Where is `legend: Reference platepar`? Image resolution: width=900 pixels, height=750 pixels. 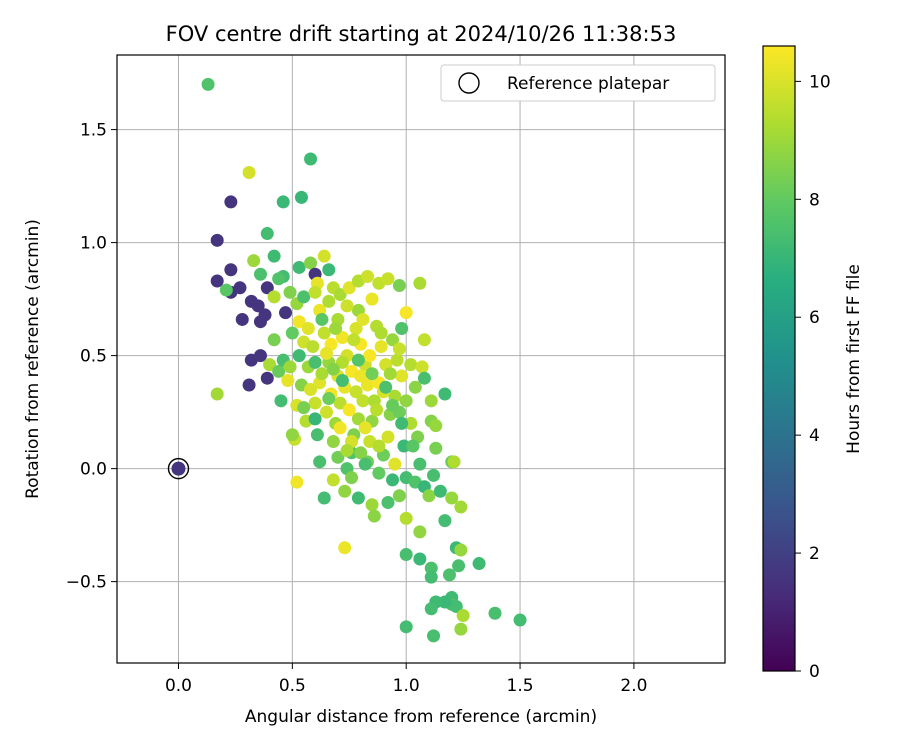 legend: Reference platepar is located at coordinates (578, 83).